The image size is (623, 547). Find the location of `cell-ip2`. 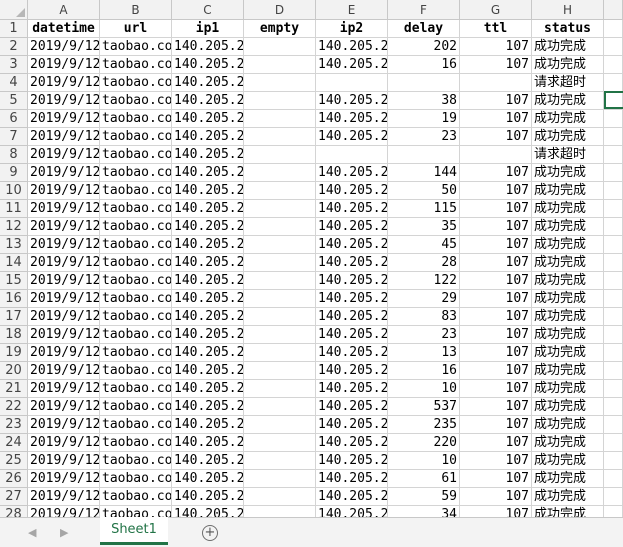

cell-ip2 is located at coordinates (352, 83).